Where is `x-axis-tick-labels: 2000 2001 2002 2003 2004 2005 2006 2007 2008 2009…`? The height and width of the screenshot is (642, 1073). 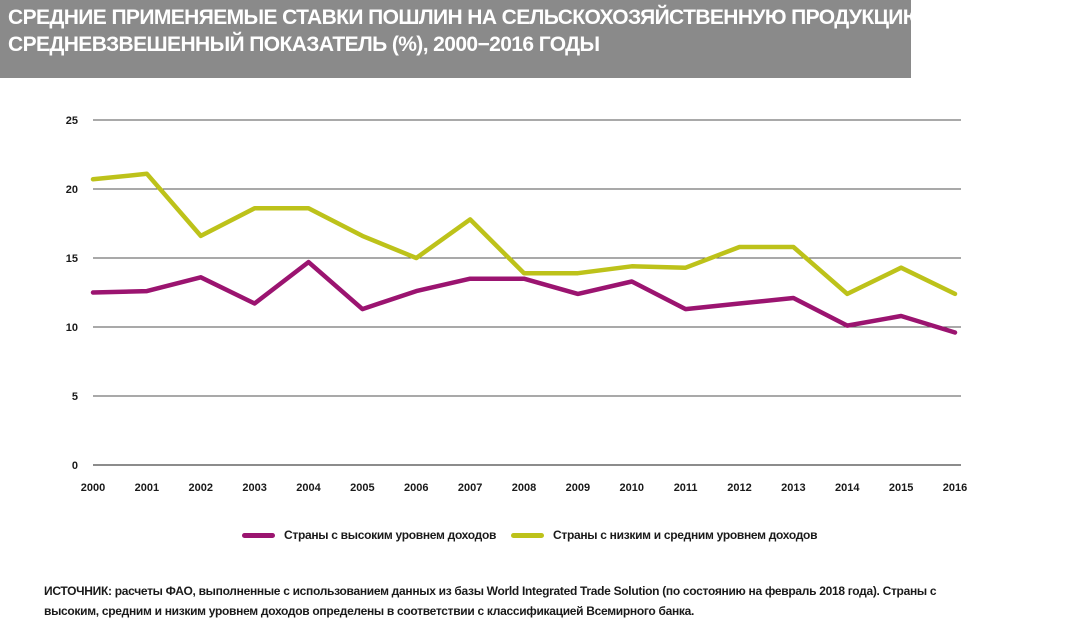 x-axis-tick-labels: 2000 2001 2002 2003 2004 2005 2006 2007 2008 2009… is located at coordinates (524, 488).